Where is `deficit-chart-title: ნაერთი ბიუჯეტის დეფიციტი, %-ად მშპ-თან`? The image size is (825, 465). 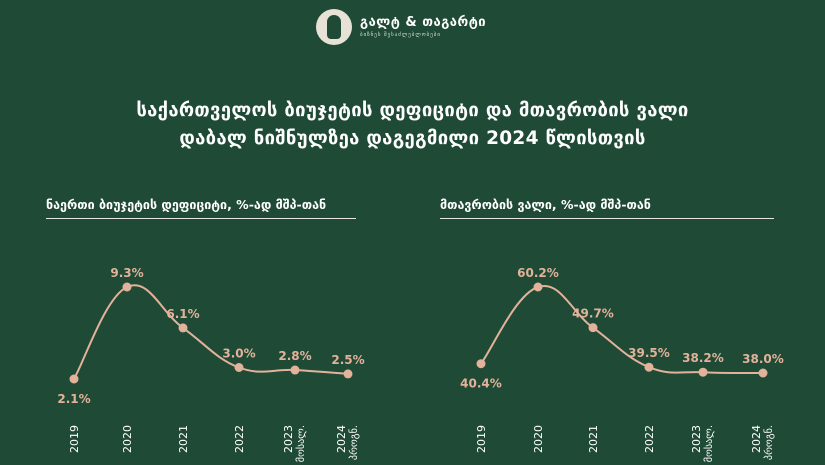
deficit-chart-title: ნაერთი ბიუჯეტის დეფიციტი, %-ად მშპ-თან is located at coordinates (201, 208).